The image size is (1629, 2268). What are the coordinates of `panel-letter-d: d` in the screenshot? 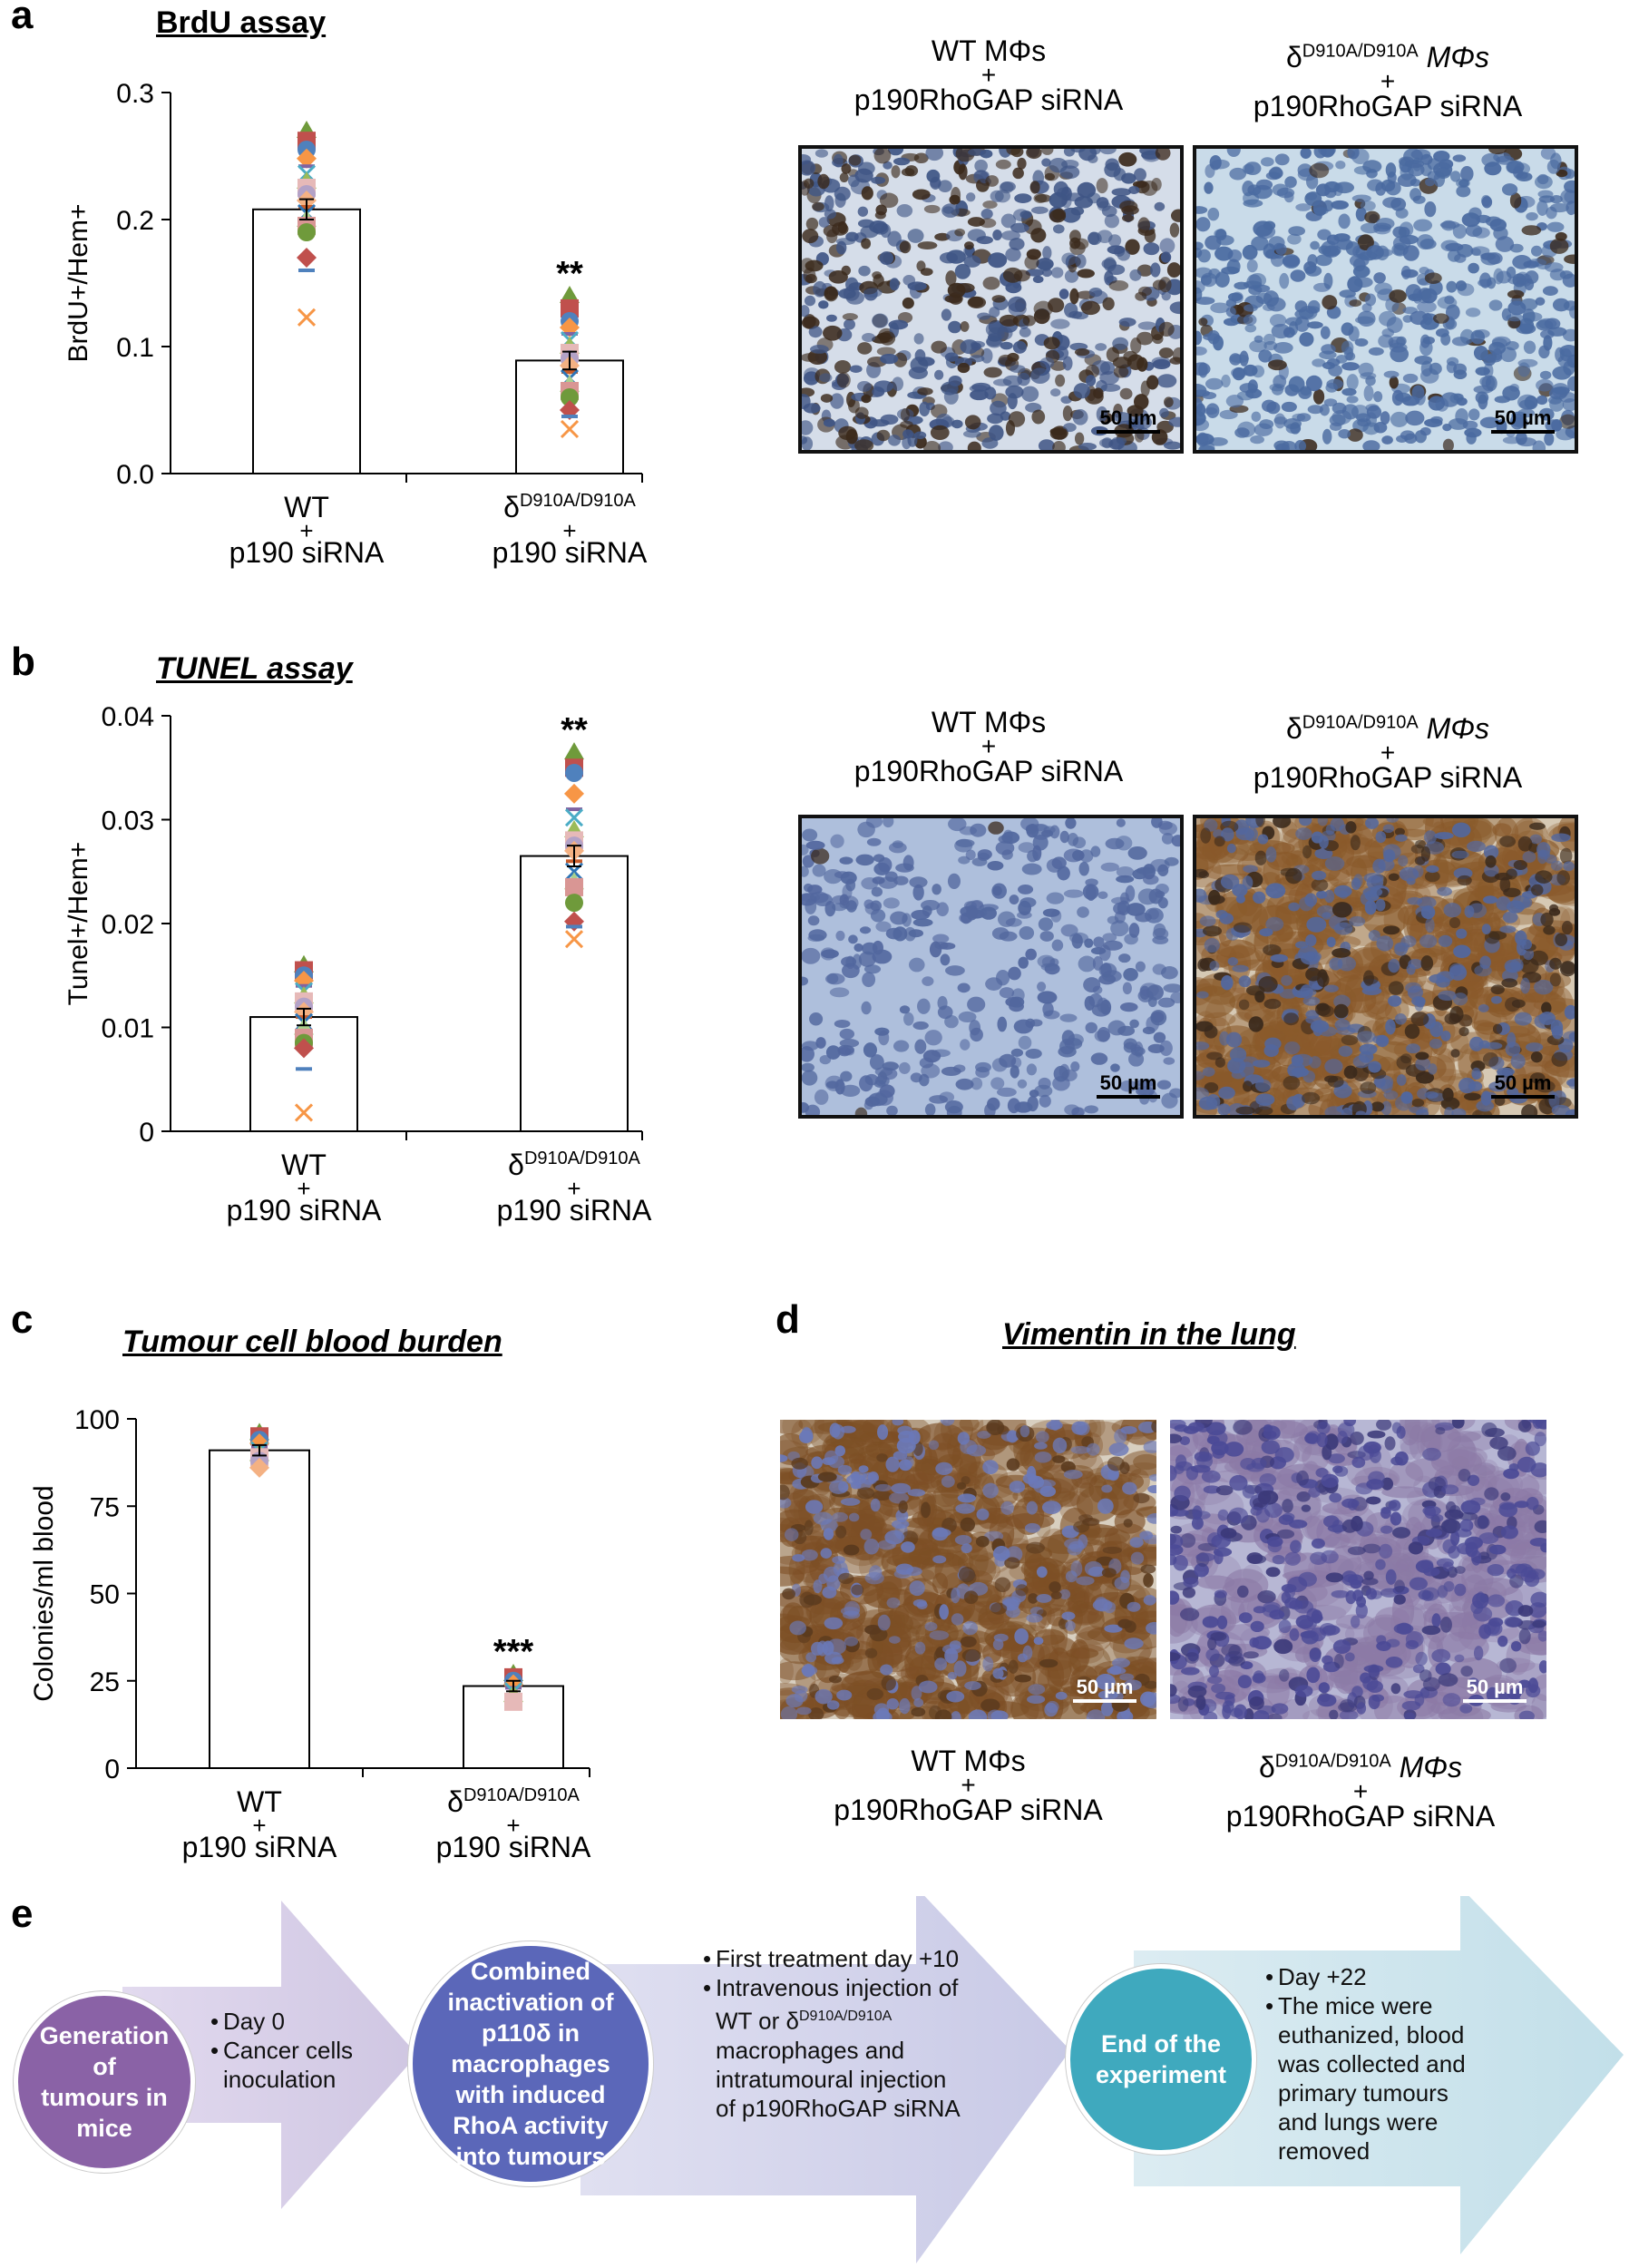 It's located at (787, 1320).